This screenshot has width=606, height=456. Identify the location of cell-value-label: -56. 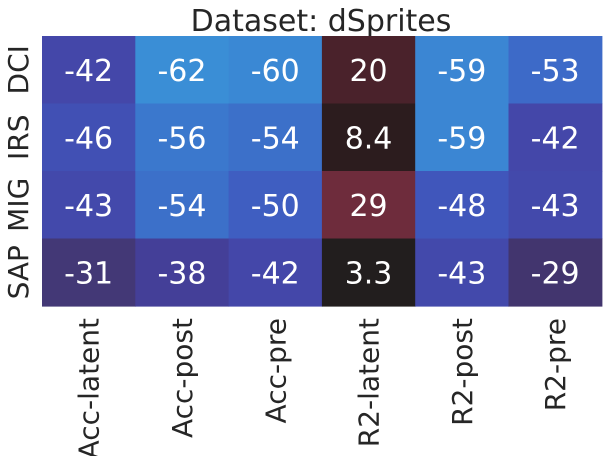
(181, 138).